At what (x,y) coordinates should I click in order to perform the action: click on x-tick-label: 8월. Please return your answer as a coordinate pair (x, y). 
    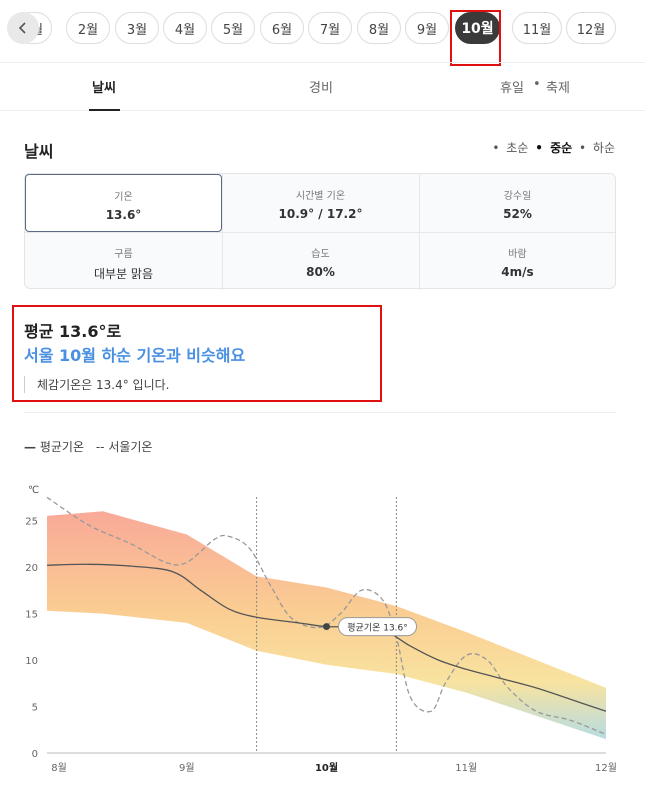
    Looking at the image, I should click on (59, 768).